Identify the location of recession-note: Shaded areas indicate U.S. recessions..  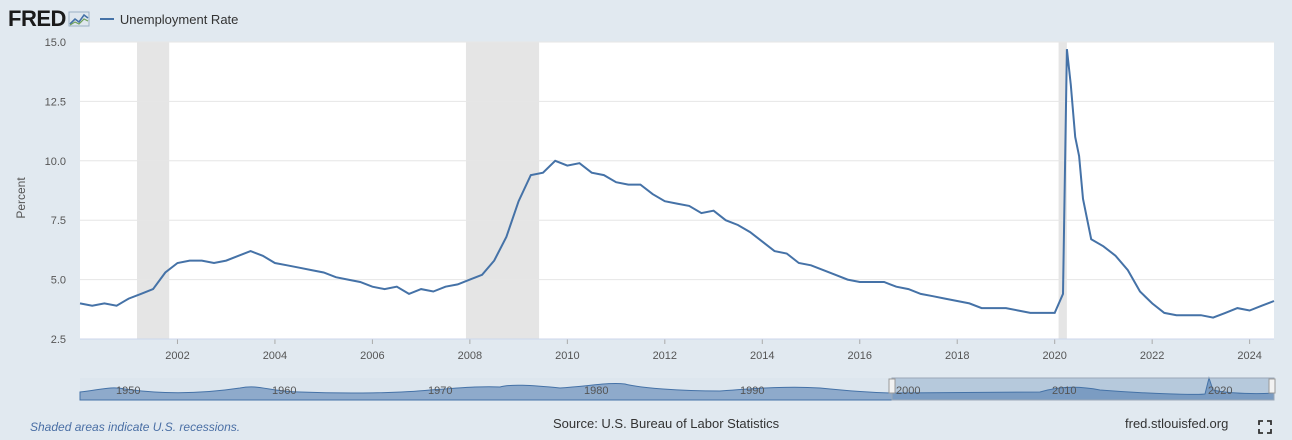
(135, 427).